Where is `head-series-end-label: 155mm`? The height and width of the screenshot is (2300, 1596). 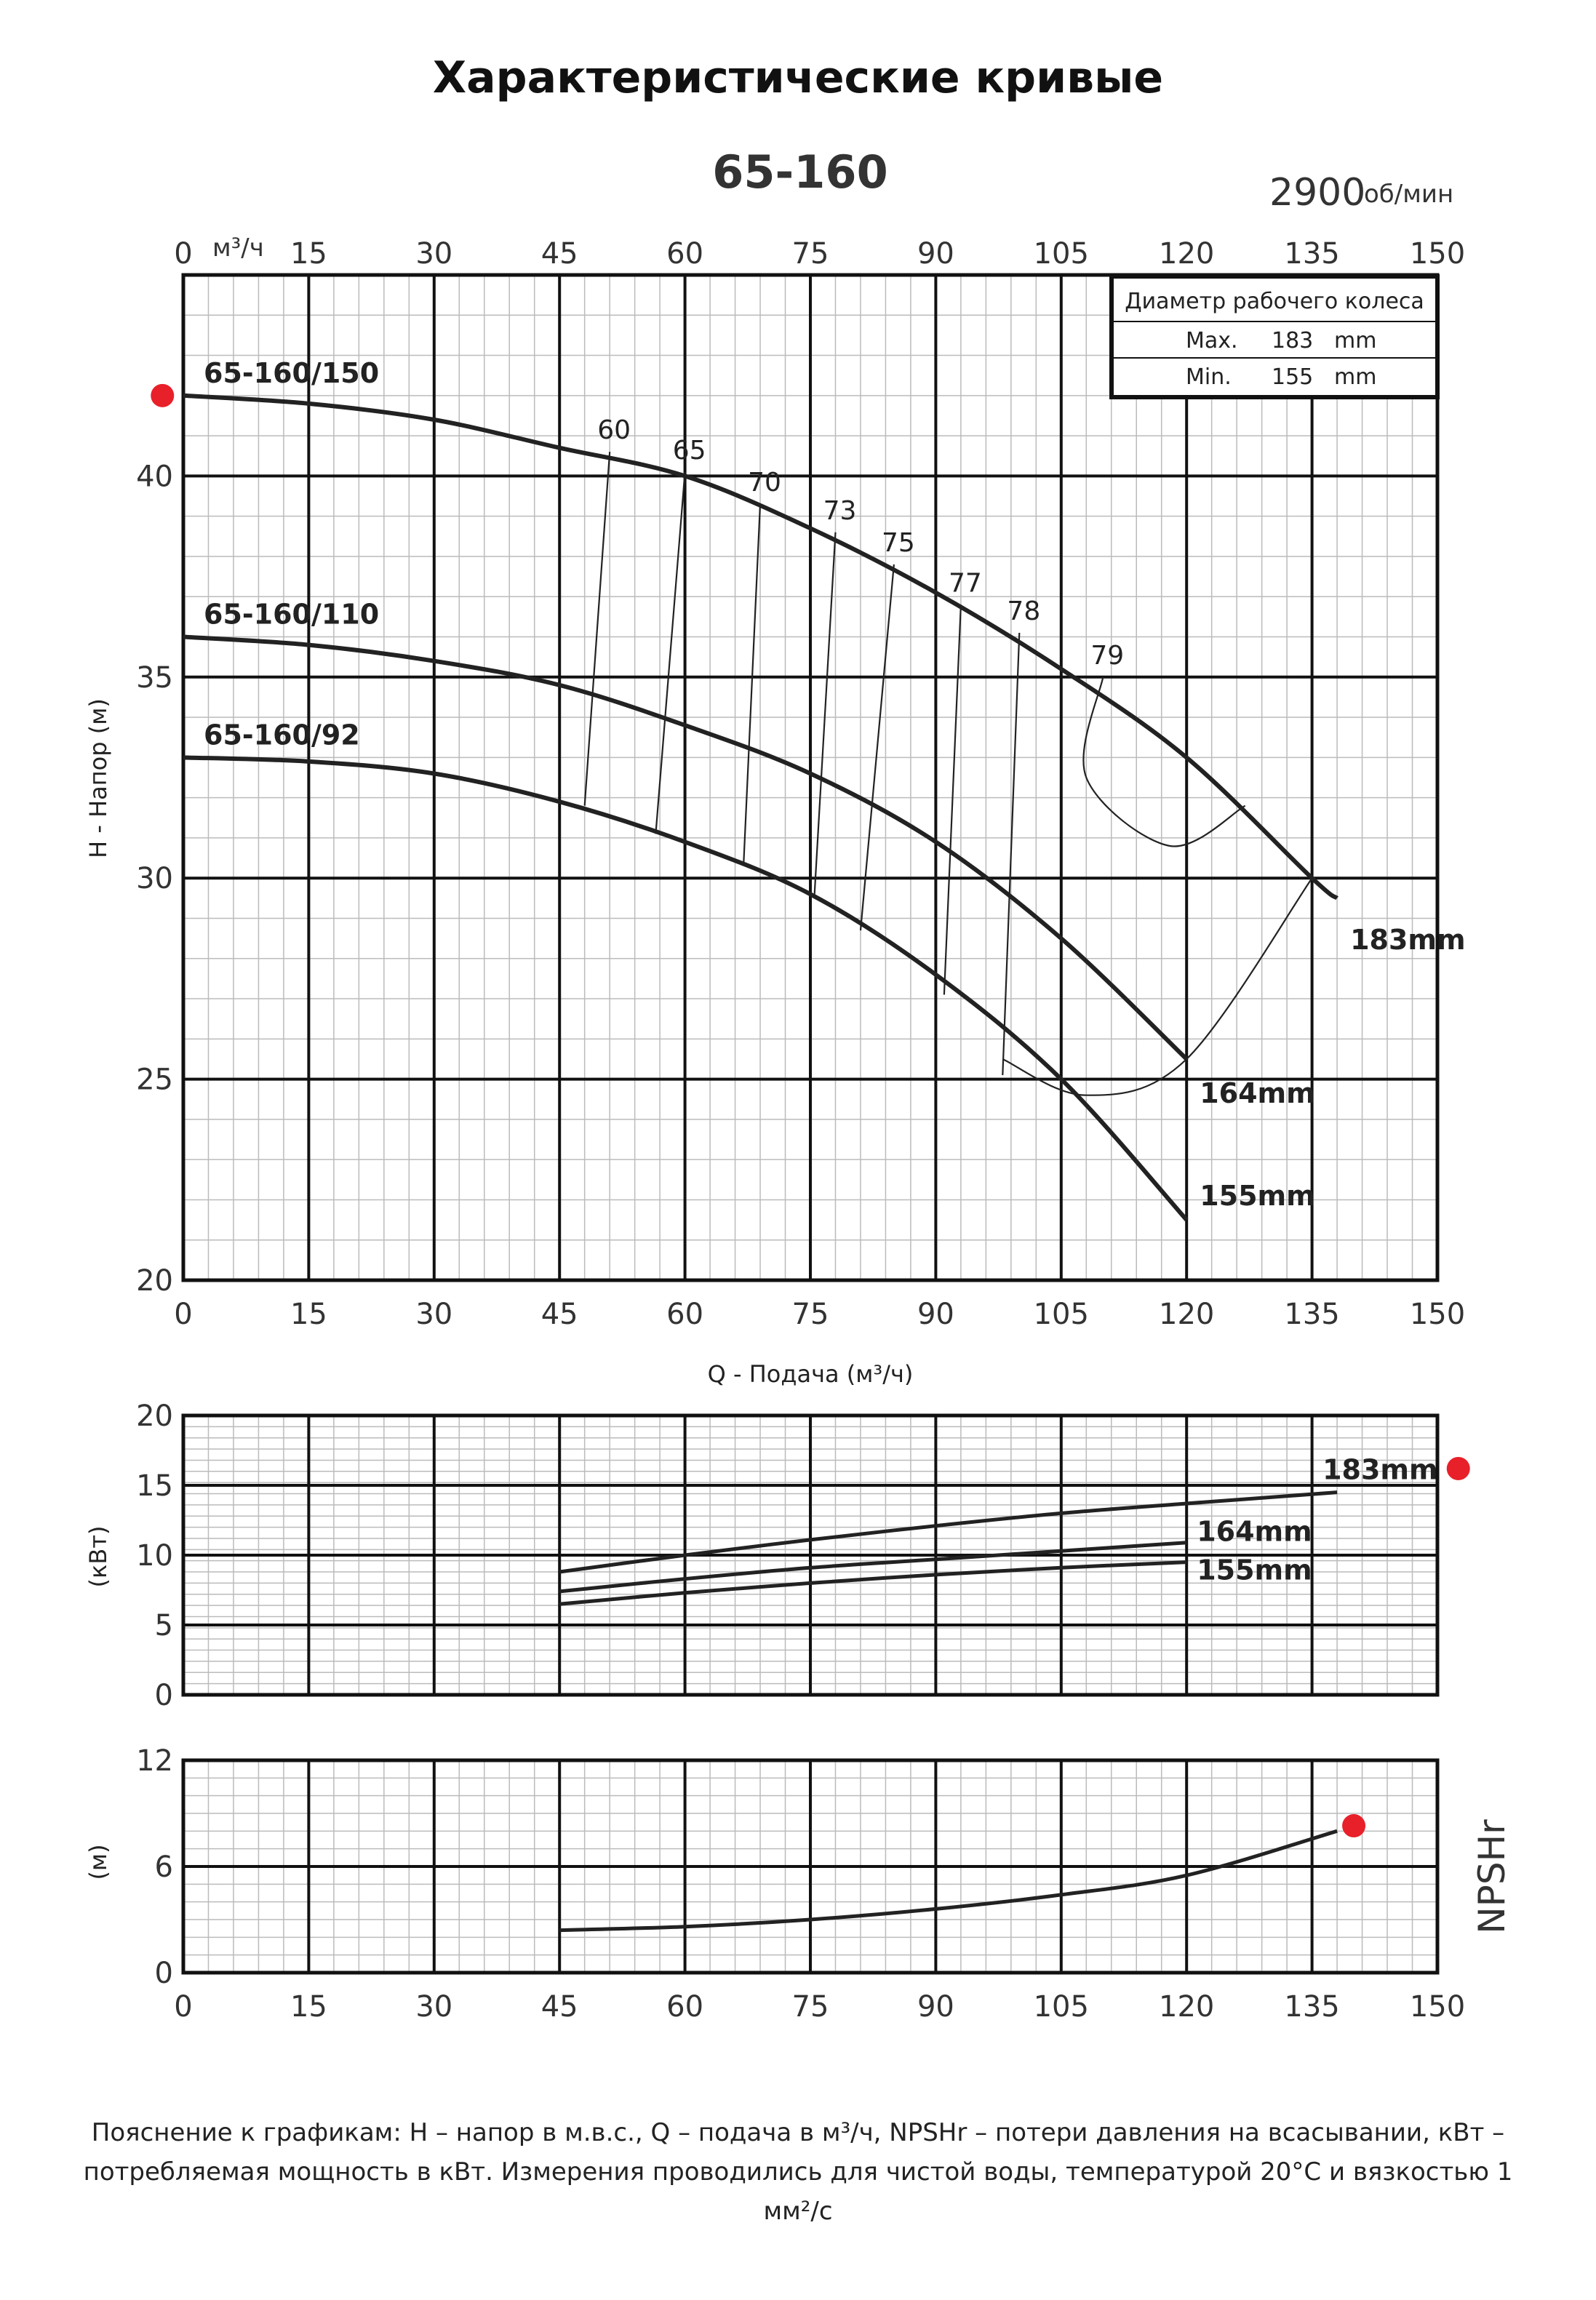
head-series-end-label: 155mm is located at coordinates (1257, 1196).